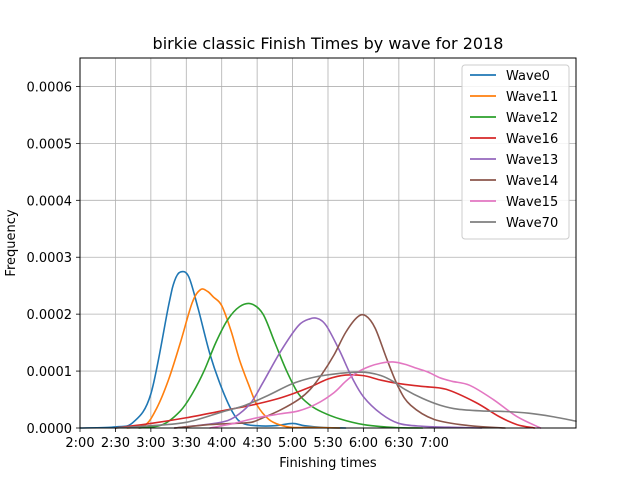 The image size is (640, 480). Describe the element at coordinates (257, 443) in the screenshot. I see `x-tick-label: 4:30` at that location.